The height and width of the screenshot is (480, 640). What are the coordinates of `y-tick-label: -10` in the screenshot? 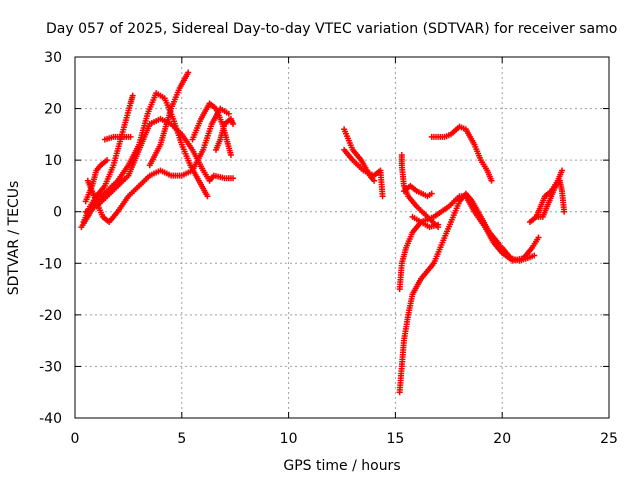 It's located at (50, 264).